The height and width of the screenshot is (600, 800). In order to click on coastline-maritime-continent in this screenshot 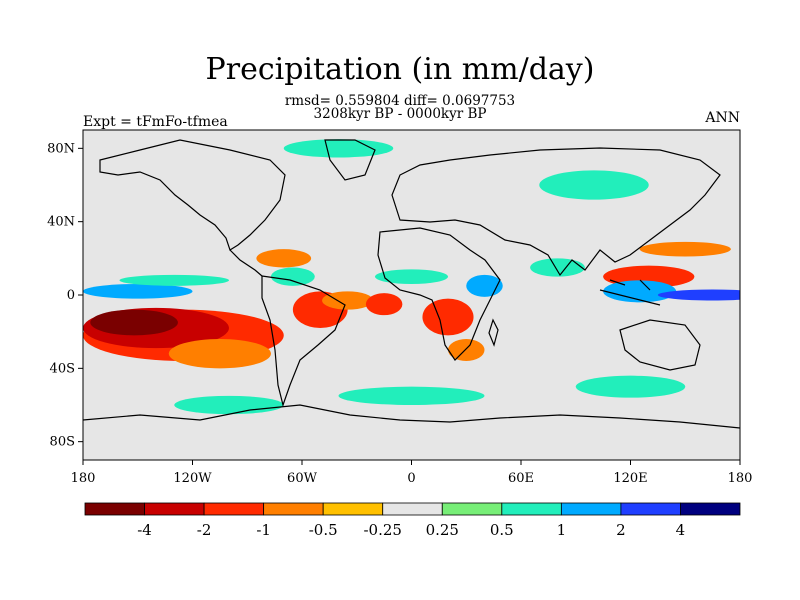, I will do `click(630, 292)`.